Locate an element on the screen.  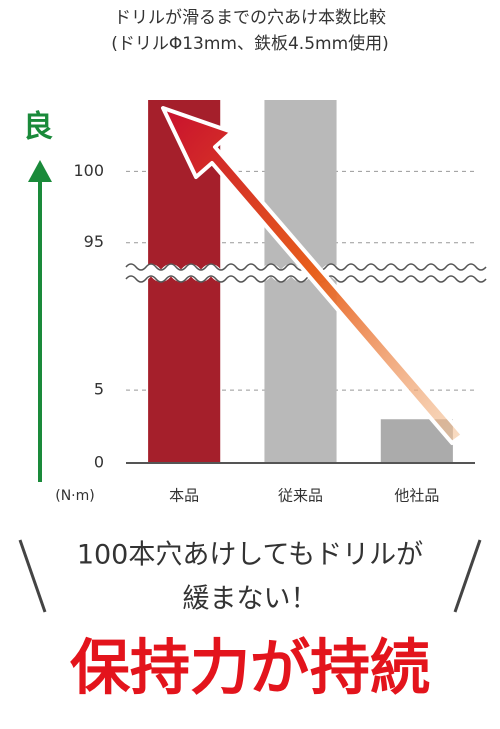
x-tick-label: 従来品 is located at coordinates (300, 496).